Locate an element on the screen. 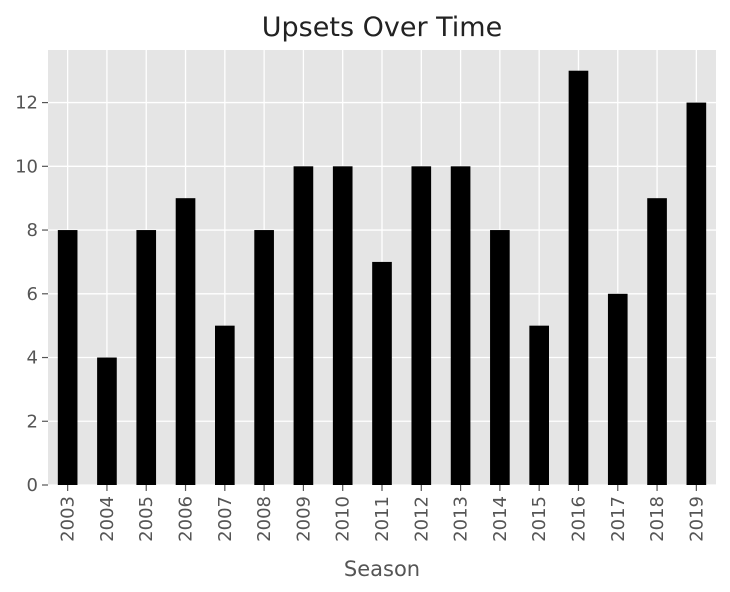  x-tick-label: 2009 is located at coordinates (303, 519).